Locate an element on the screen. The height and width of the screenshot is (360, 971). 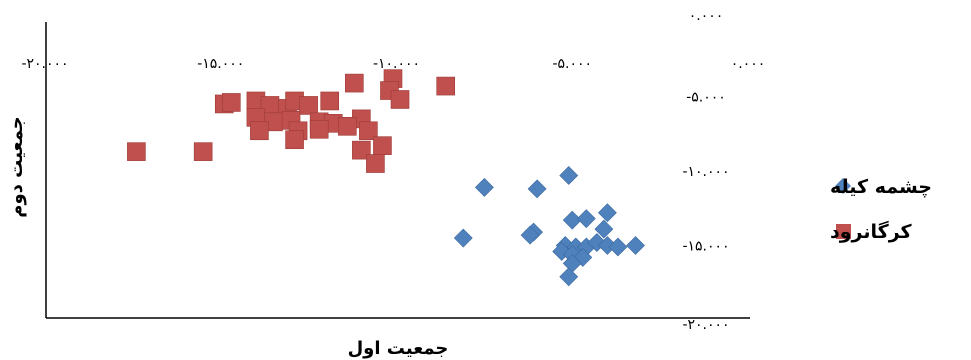
x-tick-label: ۰.۰۰۰ is located at coordinates (748, 64).